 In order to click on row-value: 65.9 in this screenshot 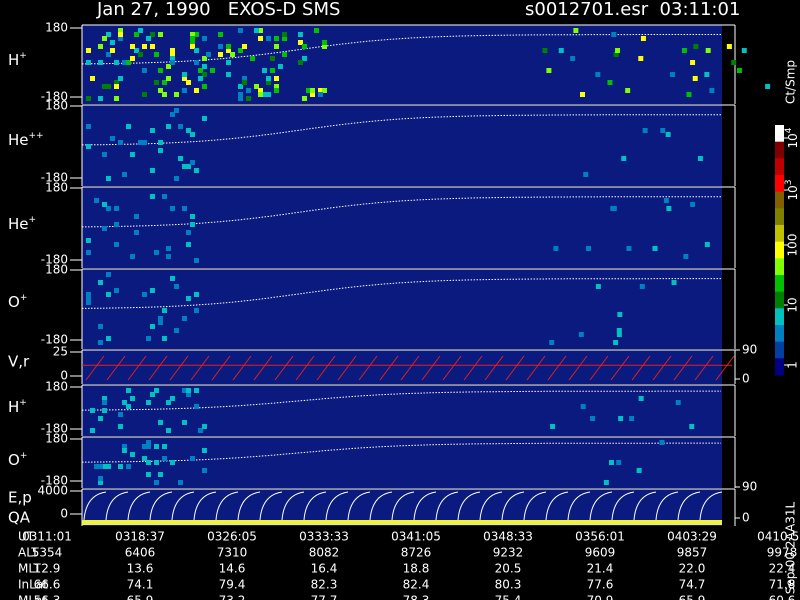, I will do `click(140, 597)`.